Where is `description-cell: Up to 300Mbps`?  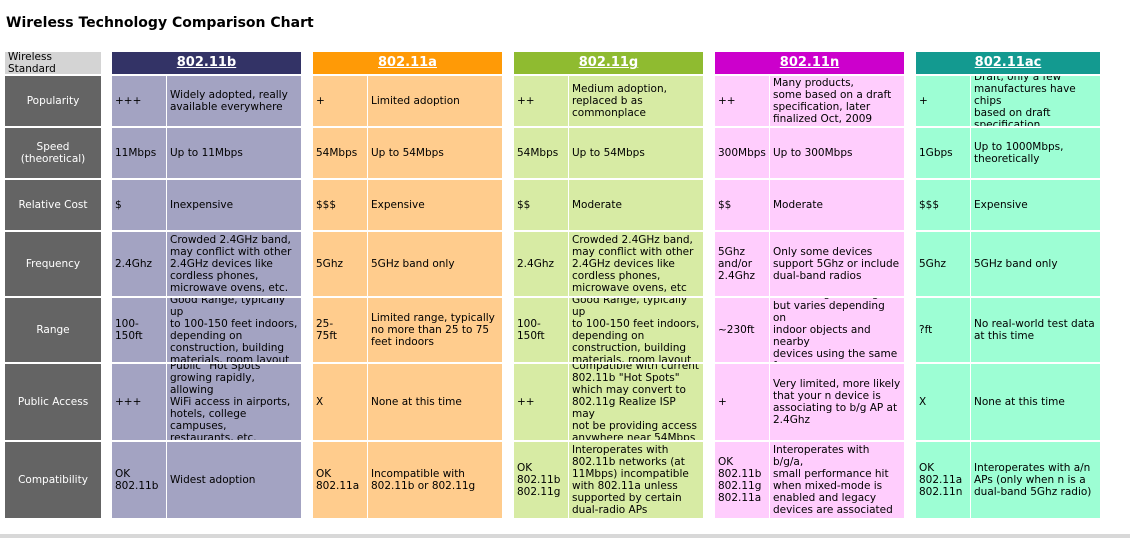
description-cell: Up to 300Mbps is located at coordinates (837, 153).